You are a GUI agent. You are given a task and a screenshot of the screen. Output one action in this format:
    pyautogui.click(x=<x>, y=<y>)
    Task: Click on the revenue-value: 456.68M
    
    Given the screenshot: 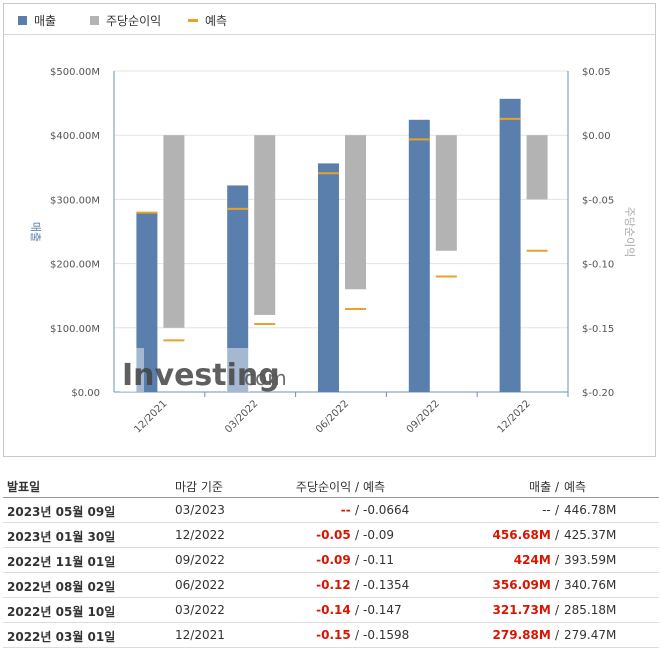 What is the action you would take?
    pyautogui.click(x=521, y=535)
    